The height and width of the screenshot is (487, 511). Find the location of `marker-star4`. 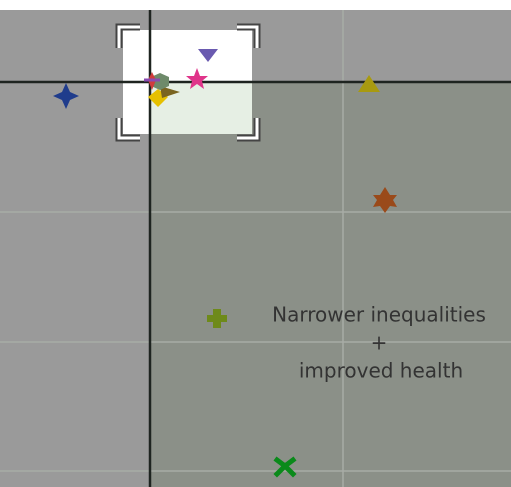

marker-star4 is located at coordinates (66, 96).